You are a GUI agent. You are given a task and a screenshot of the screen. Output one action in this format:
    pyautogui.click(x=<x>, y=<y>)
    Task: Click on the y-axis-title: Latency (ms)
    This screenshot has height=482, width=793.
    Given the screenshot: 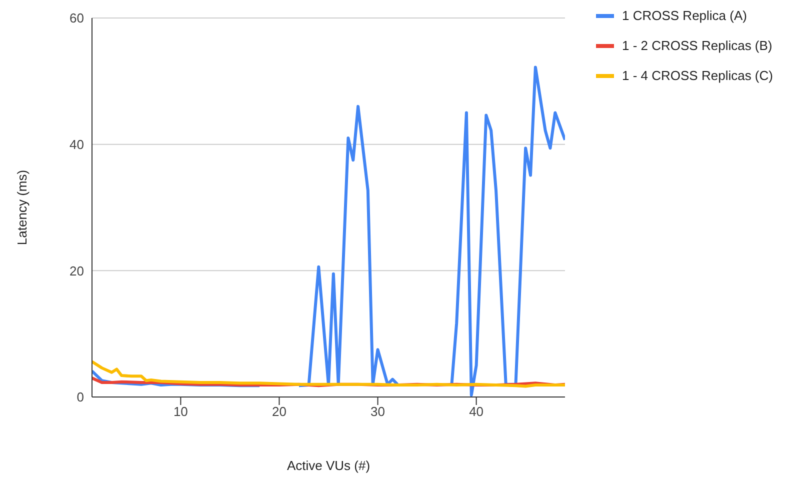 What is the action you would take?
    pyautogui.click(x=22, y=208)
    